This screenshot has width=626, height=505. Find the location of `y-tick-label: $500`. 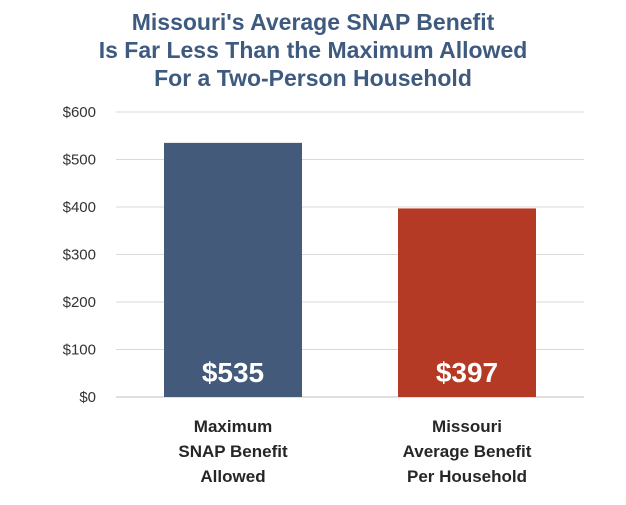

y-tick-label: $500 is located at coordinates (79, 160).